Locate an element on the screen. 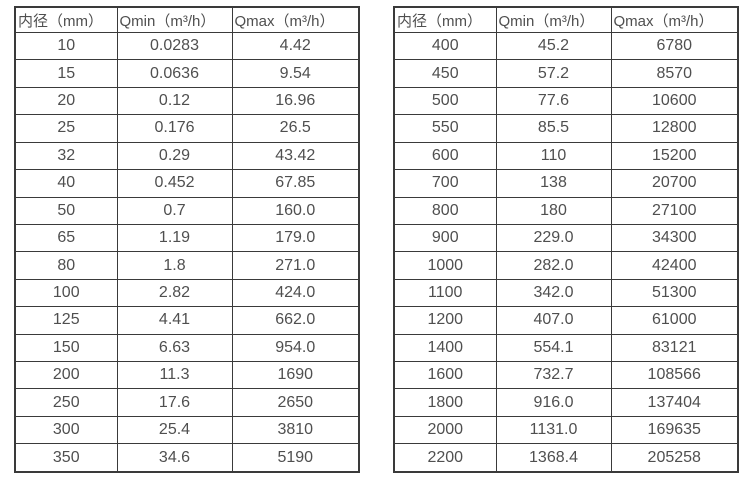 The image size is (750, 483). cell-qmin: 0.452 is located at coordinates (174, 183).